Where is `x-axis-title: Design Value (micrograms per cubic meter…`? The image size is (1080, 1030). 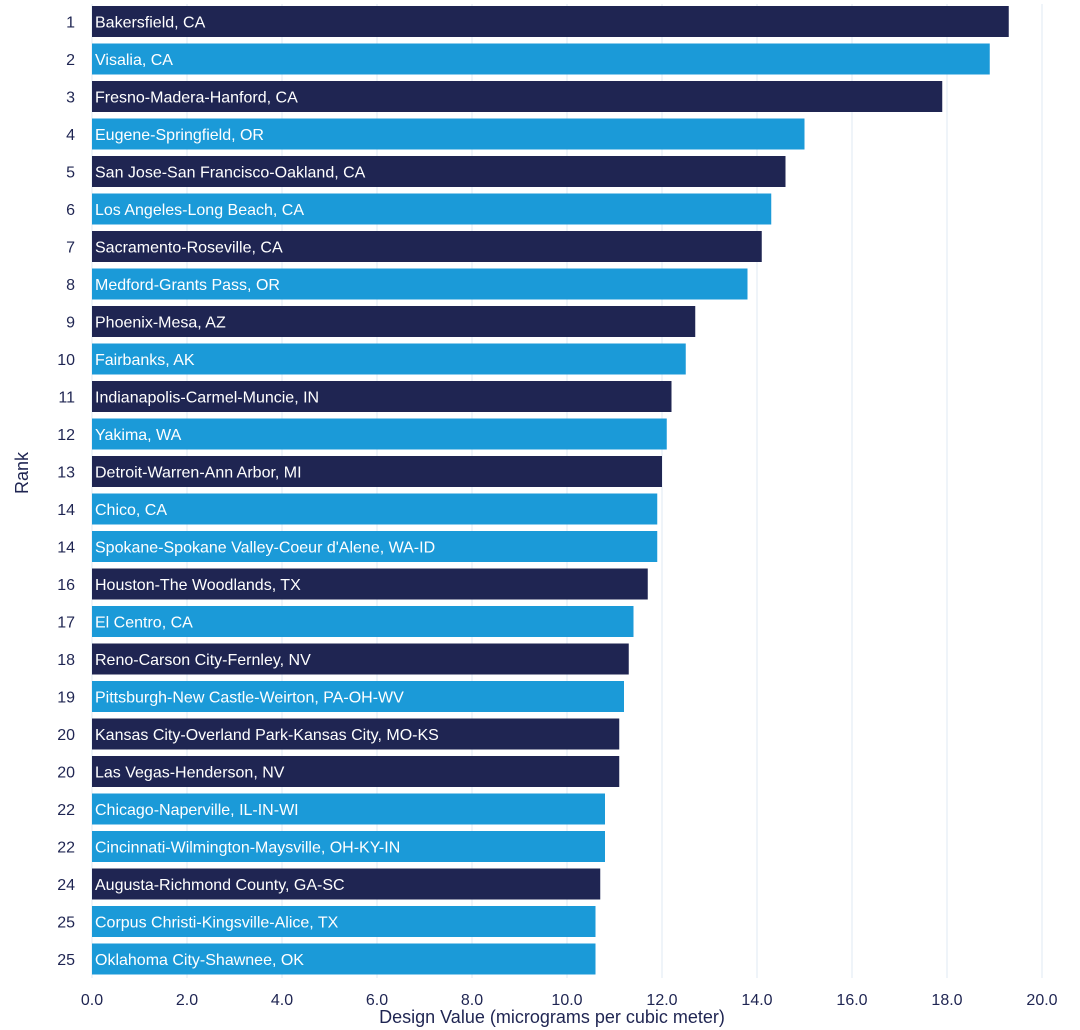 x-axis-title: Design Value (micrograms per cubic meter… is located at coordinates (552, 1017).